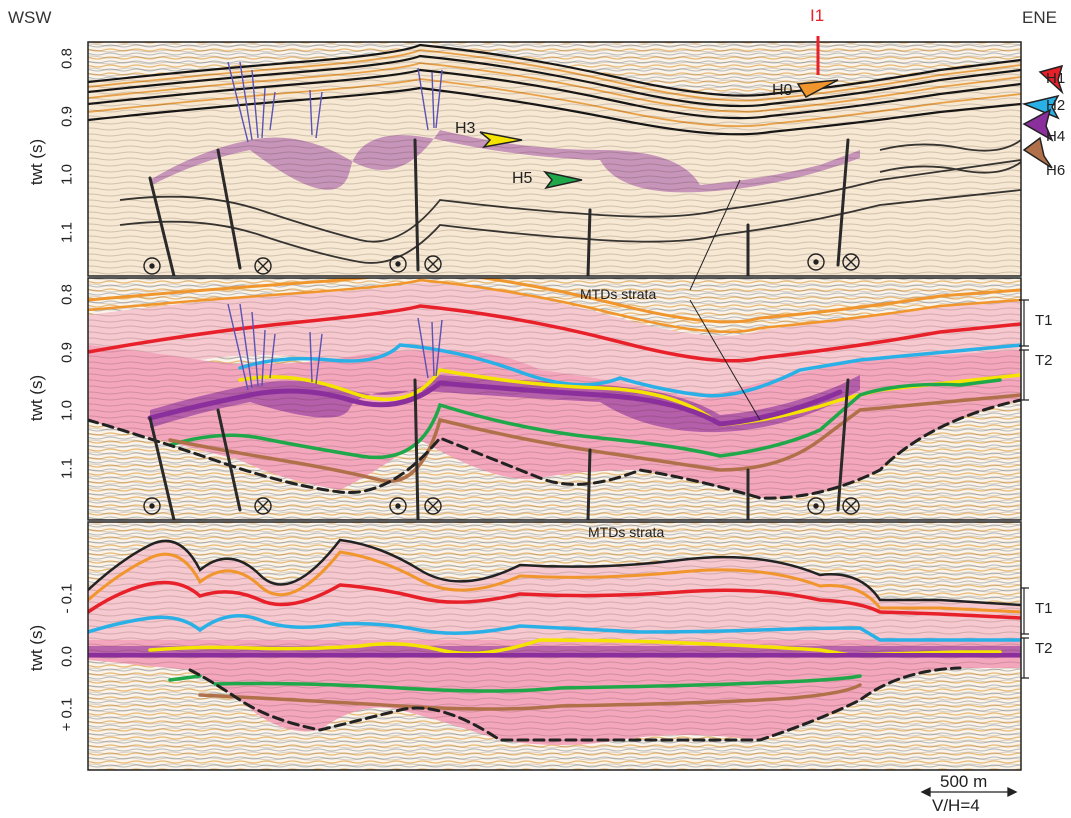  I want to click on mtd-label-upper: MTDs strata, so click(618, 294).